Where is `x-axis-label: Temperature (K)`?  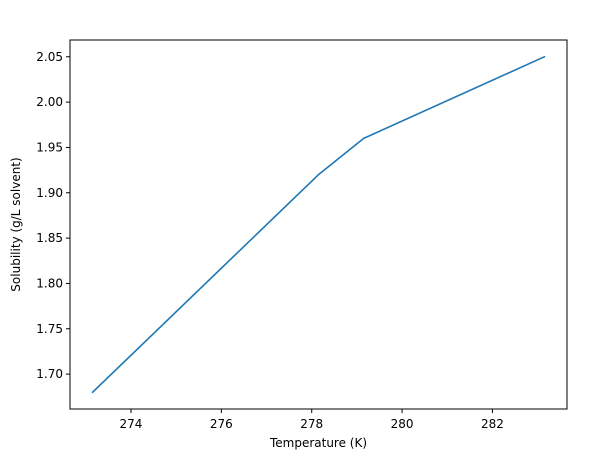 x-axis-label: Temperature (K) is located at coordinates (318, 443).